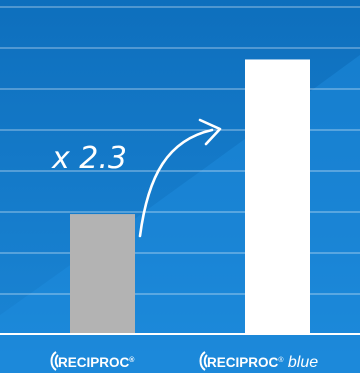  What do you see at coordinates (102, 273) in the screenshot?
I see `bar-reciproc` at bounding box center [102, 273].